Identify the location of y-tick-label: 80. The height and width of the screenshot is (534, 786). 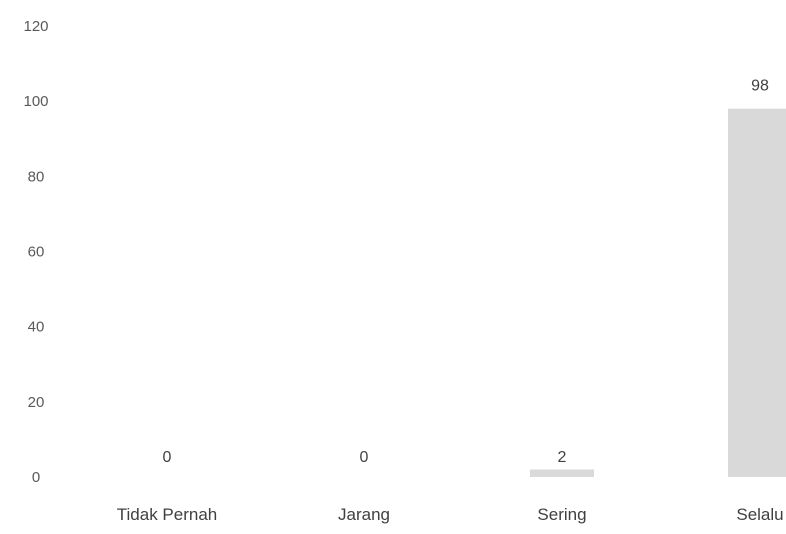
(36, 176).